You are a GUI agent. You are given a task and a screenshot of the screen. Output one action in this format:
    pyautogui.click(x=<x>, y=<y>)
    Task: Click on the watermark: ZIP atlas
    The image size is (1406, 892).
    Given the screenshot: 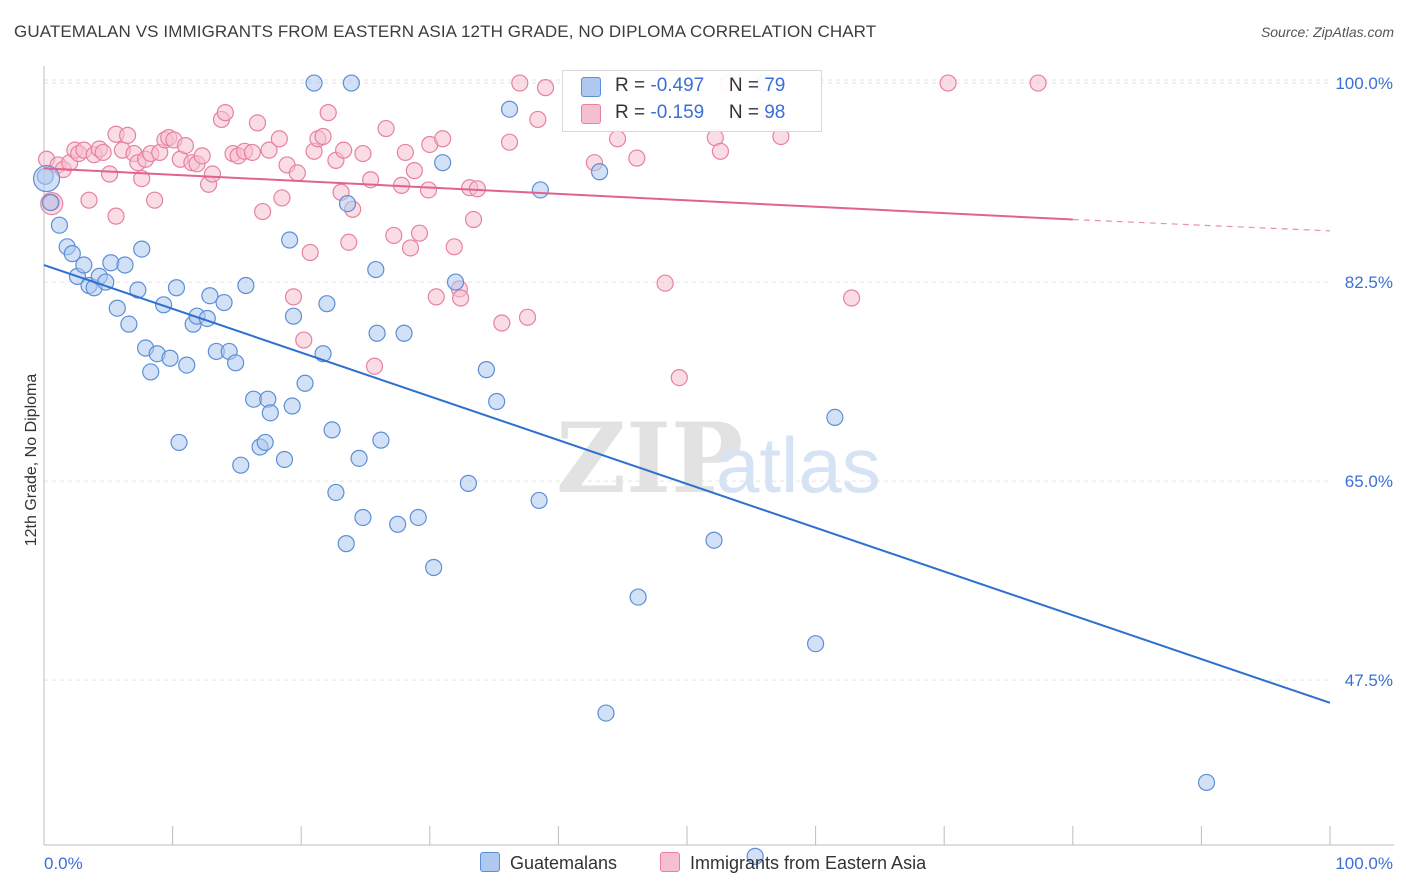 What is the action you would take?
    pyautogui.click(x=718, y=458)
    